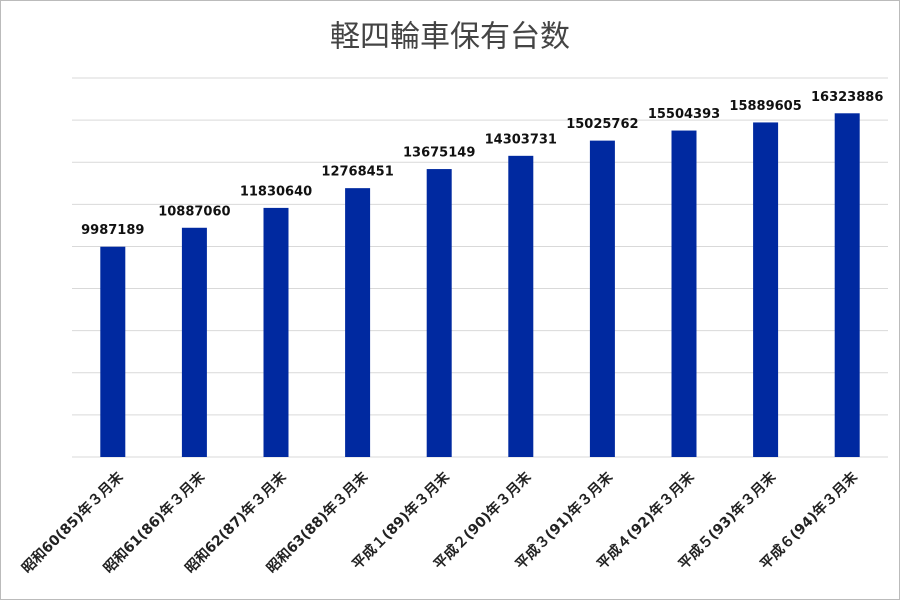 This screenshot has height=600, width=900. Describe the element at coordinates (112, 230) in the screenshot. I see `data-label: 9987189` at that location.